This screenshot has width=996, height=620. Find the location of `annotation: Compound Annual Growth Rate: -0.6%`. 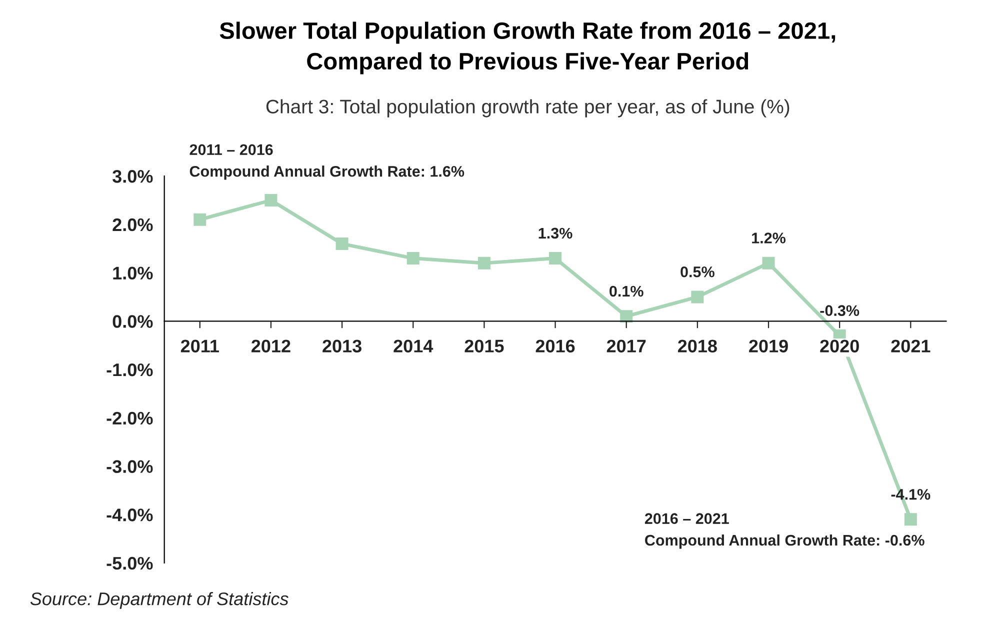

annotation: Compound Annual Growth Rate: -0.6% is located at coordinates (784, 541).